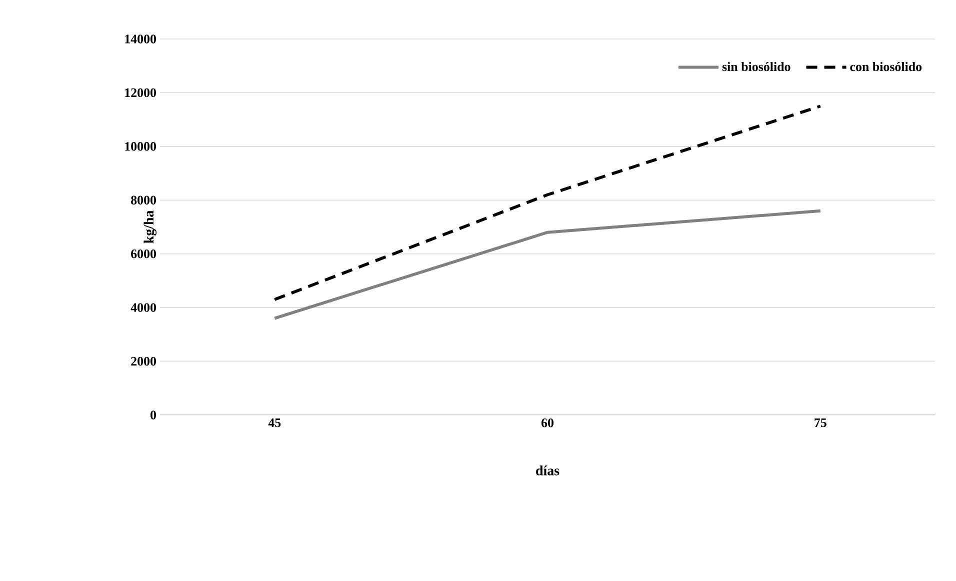 The width and height of the screenshot is (956, 581). I want to click on y-tick-label: 6000, so click(143, 253).